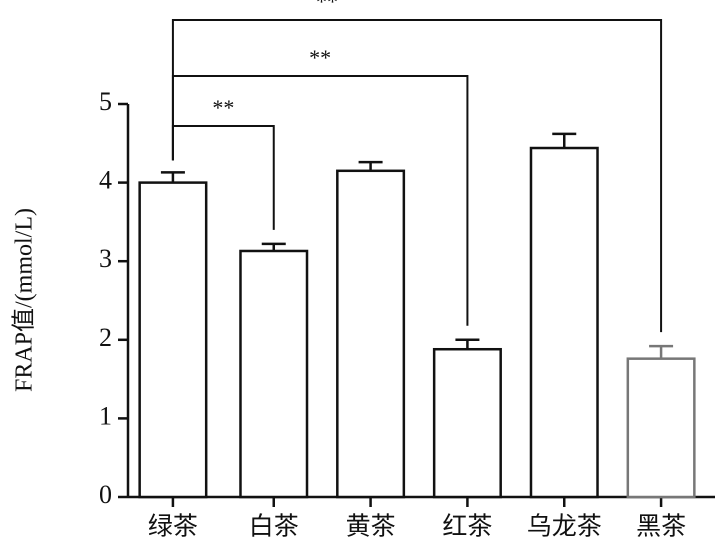 The height and width of the screenshot is (546, 725). Describe the element at coordinates (371, 527) in the screenshot. I see `x-tick-label: 黄茶` at that location.